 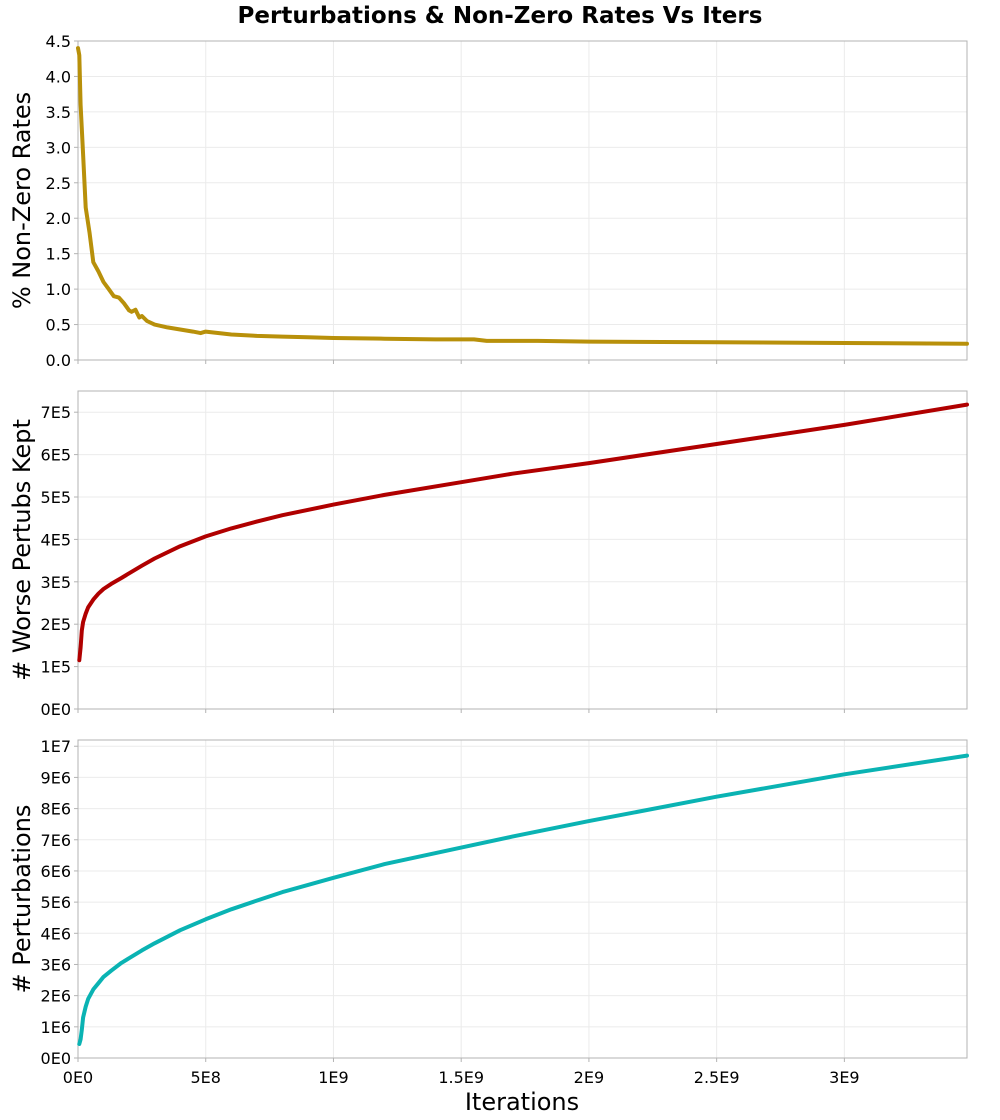 What do you see at coordinates (205, 1077) in the screenshot?
I see `x-tick-label-1: 5E8` at bounding box center [205, 1077].